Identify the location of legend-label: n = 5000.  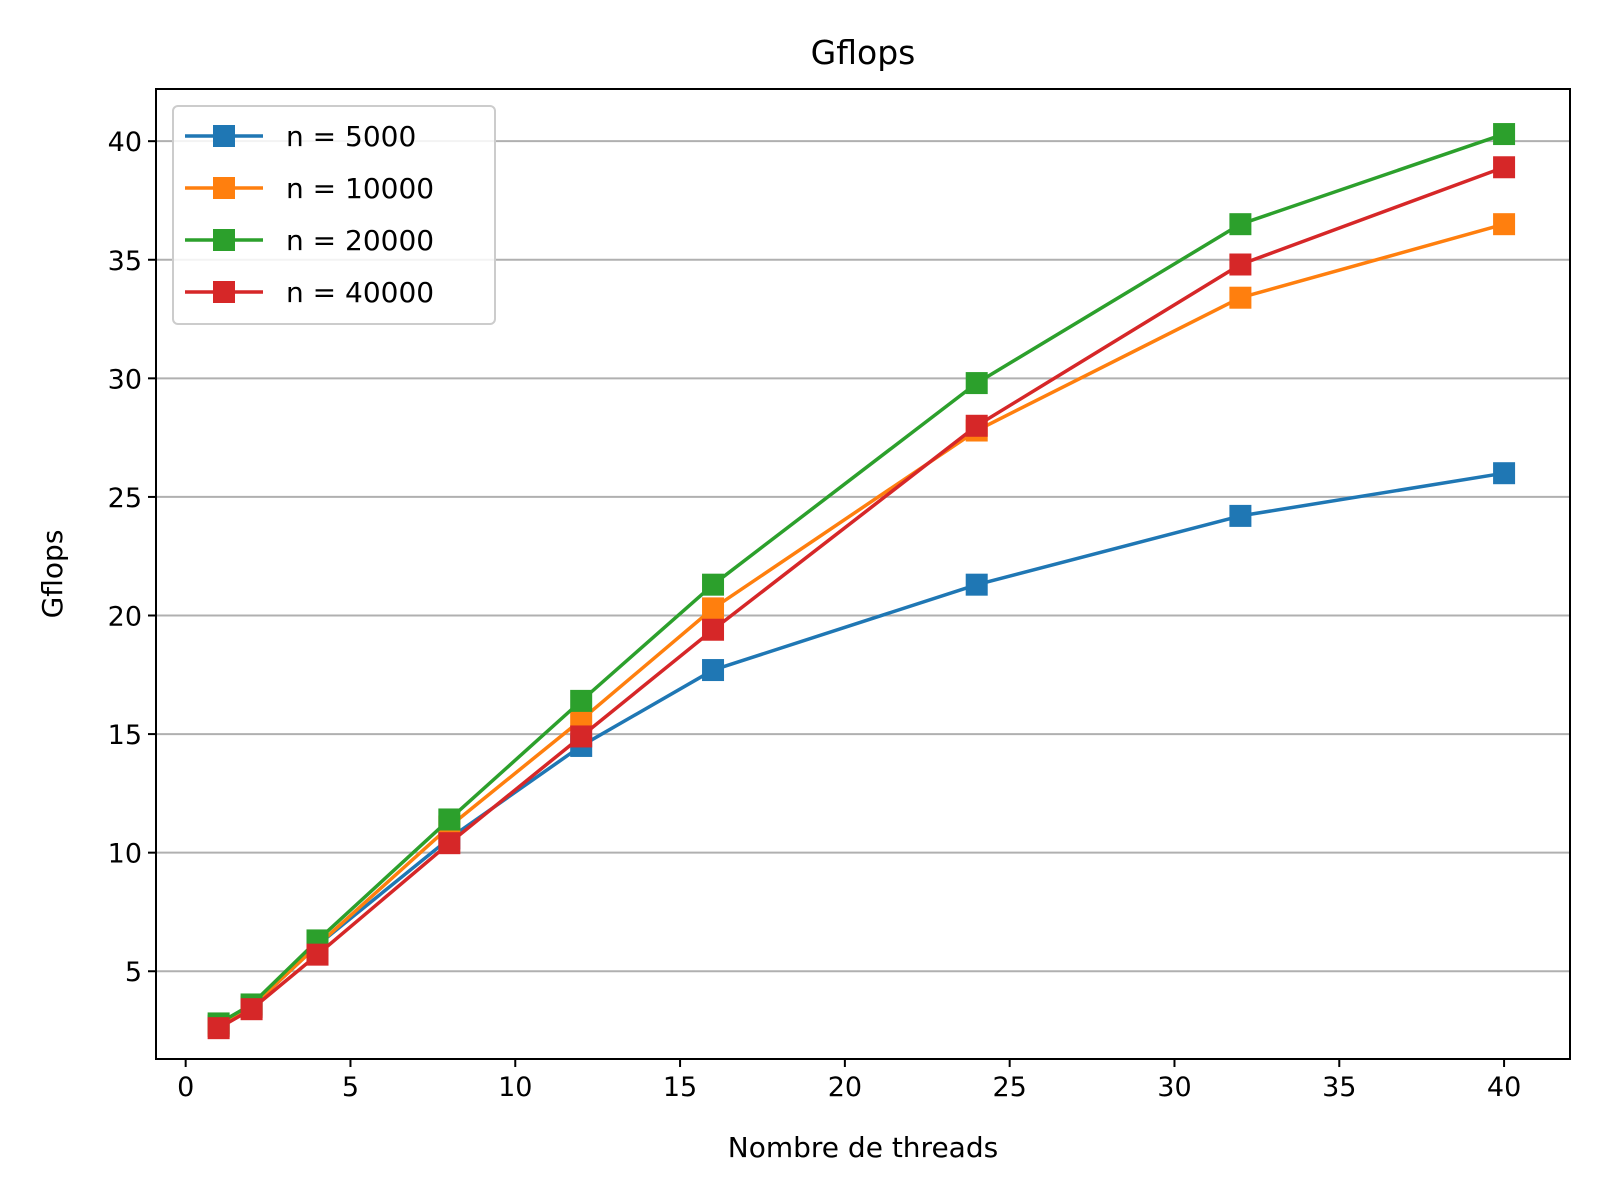
(351, 136).